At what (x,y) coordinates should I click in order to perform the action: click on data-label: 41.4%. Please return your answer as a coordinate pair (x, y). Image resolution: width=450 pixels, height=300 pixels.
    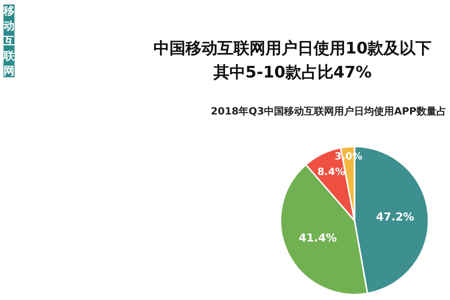
    Looking at the image, I should click on (317, 238).